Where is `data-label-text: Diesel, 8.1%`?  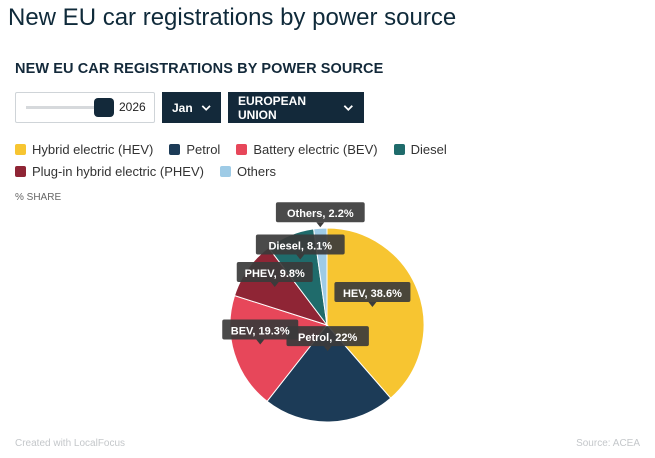 data-label-text: Diesel, 8.1% is located at coordinates (300, 246).